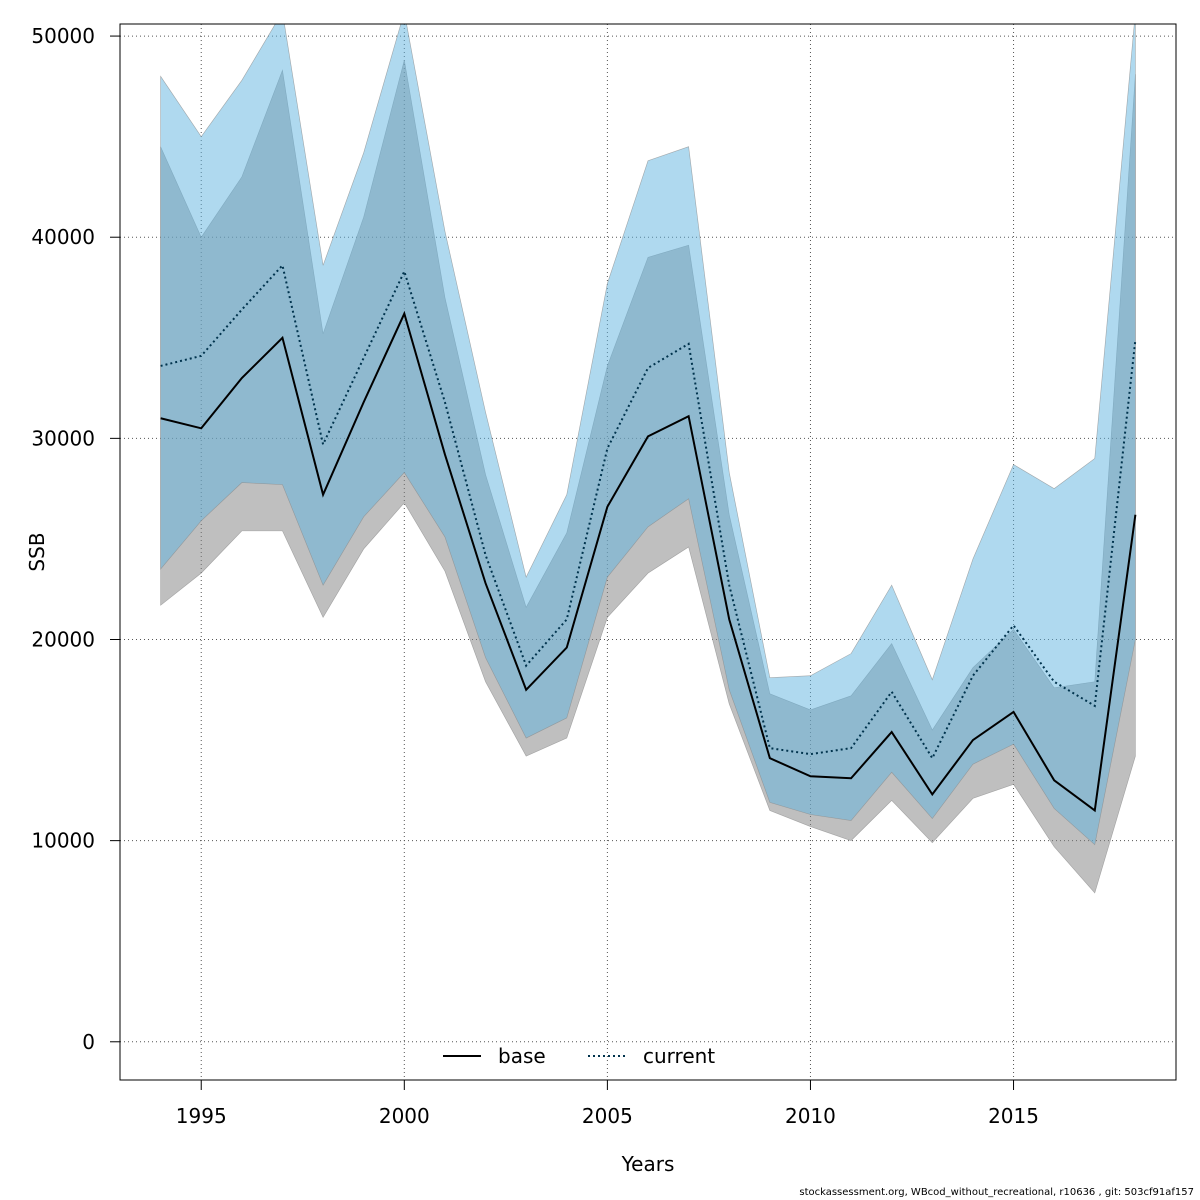 This screenshot has height=1200, width=1200. I want to click on x-tick-label-1995: 1995, so click(201, 1116).